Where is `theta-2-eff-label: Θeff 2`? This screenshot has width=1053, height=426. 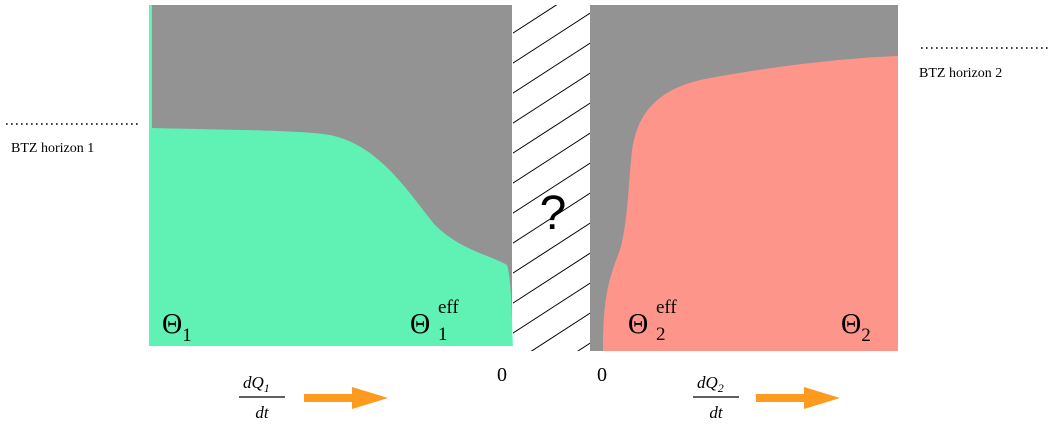
theta-2-eff-label: Θeff 2 is located at coordinates (652, 321).